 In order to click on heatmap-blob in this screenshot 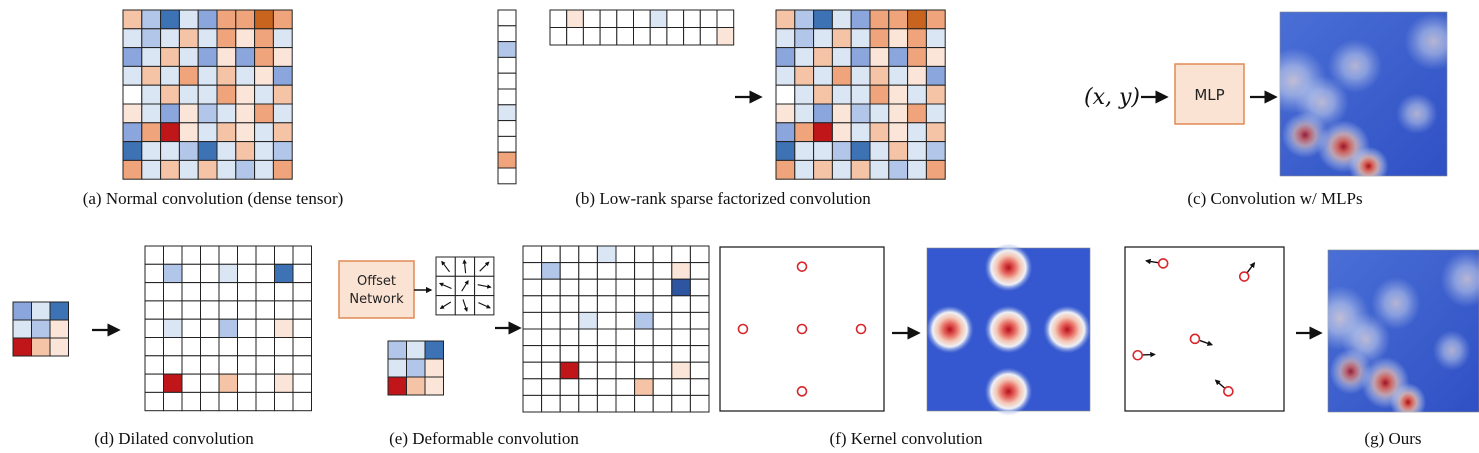, I will do `click(1408, 397)`.